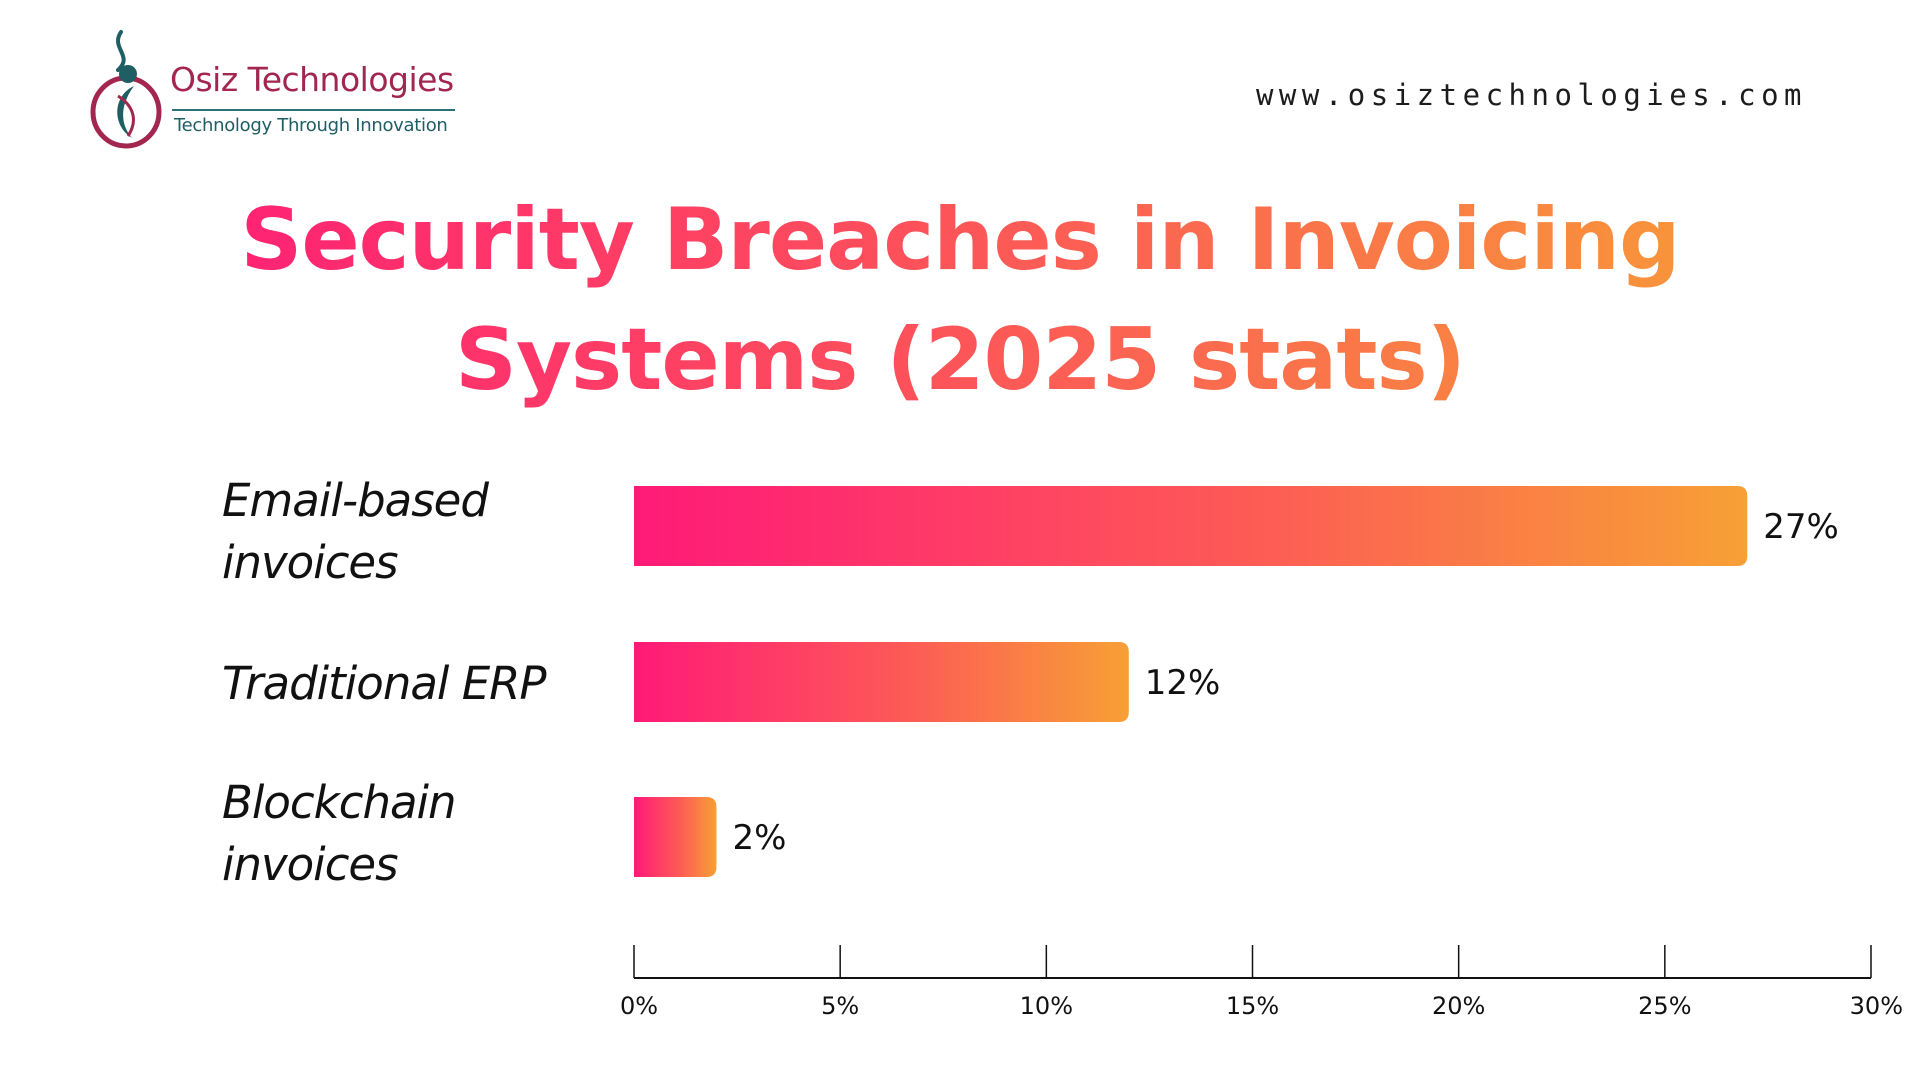  What do you see at coordinates (1801, 527) in the screenshot?
I see `bar-value-label-email-based-invoices: 27%` at bounding box center [1801, 527].